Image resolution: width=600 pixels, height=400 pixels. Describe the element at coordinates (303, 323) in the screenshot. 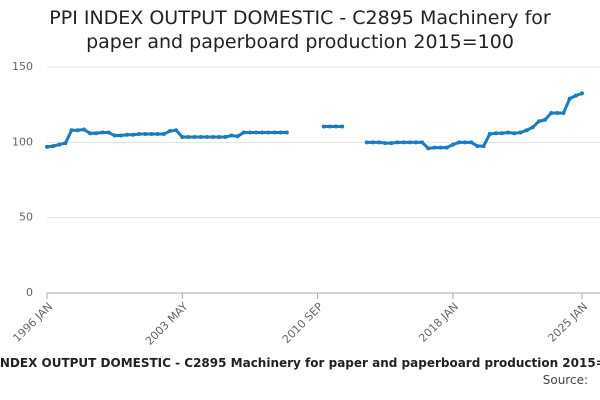

I see `x-tick-label: 2010 SEP` at that location.